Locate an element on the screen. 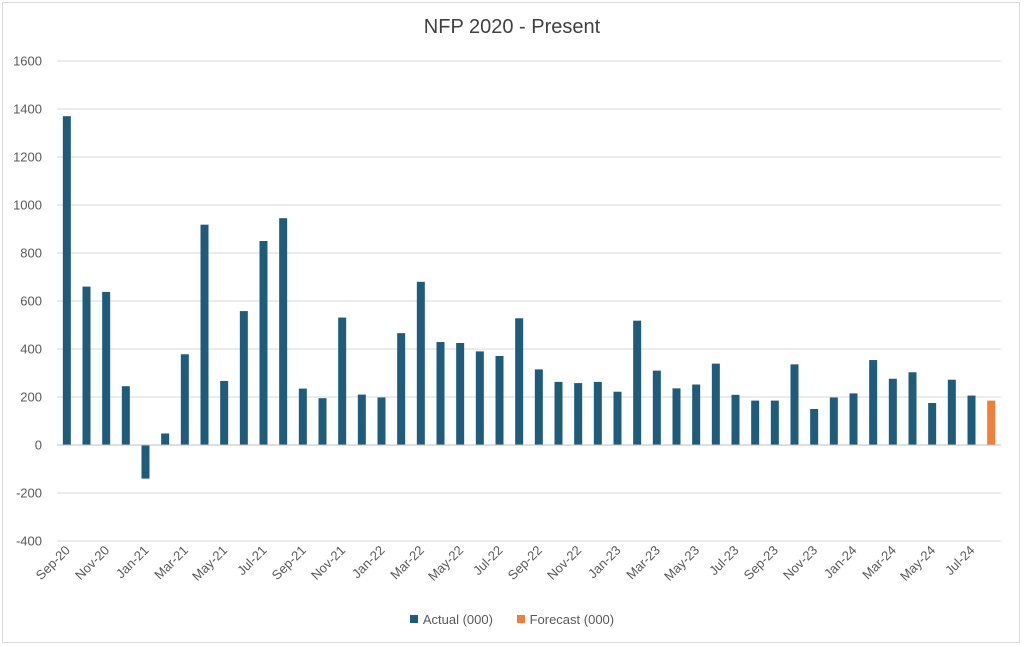 This screenshot has width=1024, height=647. x-tick-label: Mar-23 is located at coordinates (643, 563).